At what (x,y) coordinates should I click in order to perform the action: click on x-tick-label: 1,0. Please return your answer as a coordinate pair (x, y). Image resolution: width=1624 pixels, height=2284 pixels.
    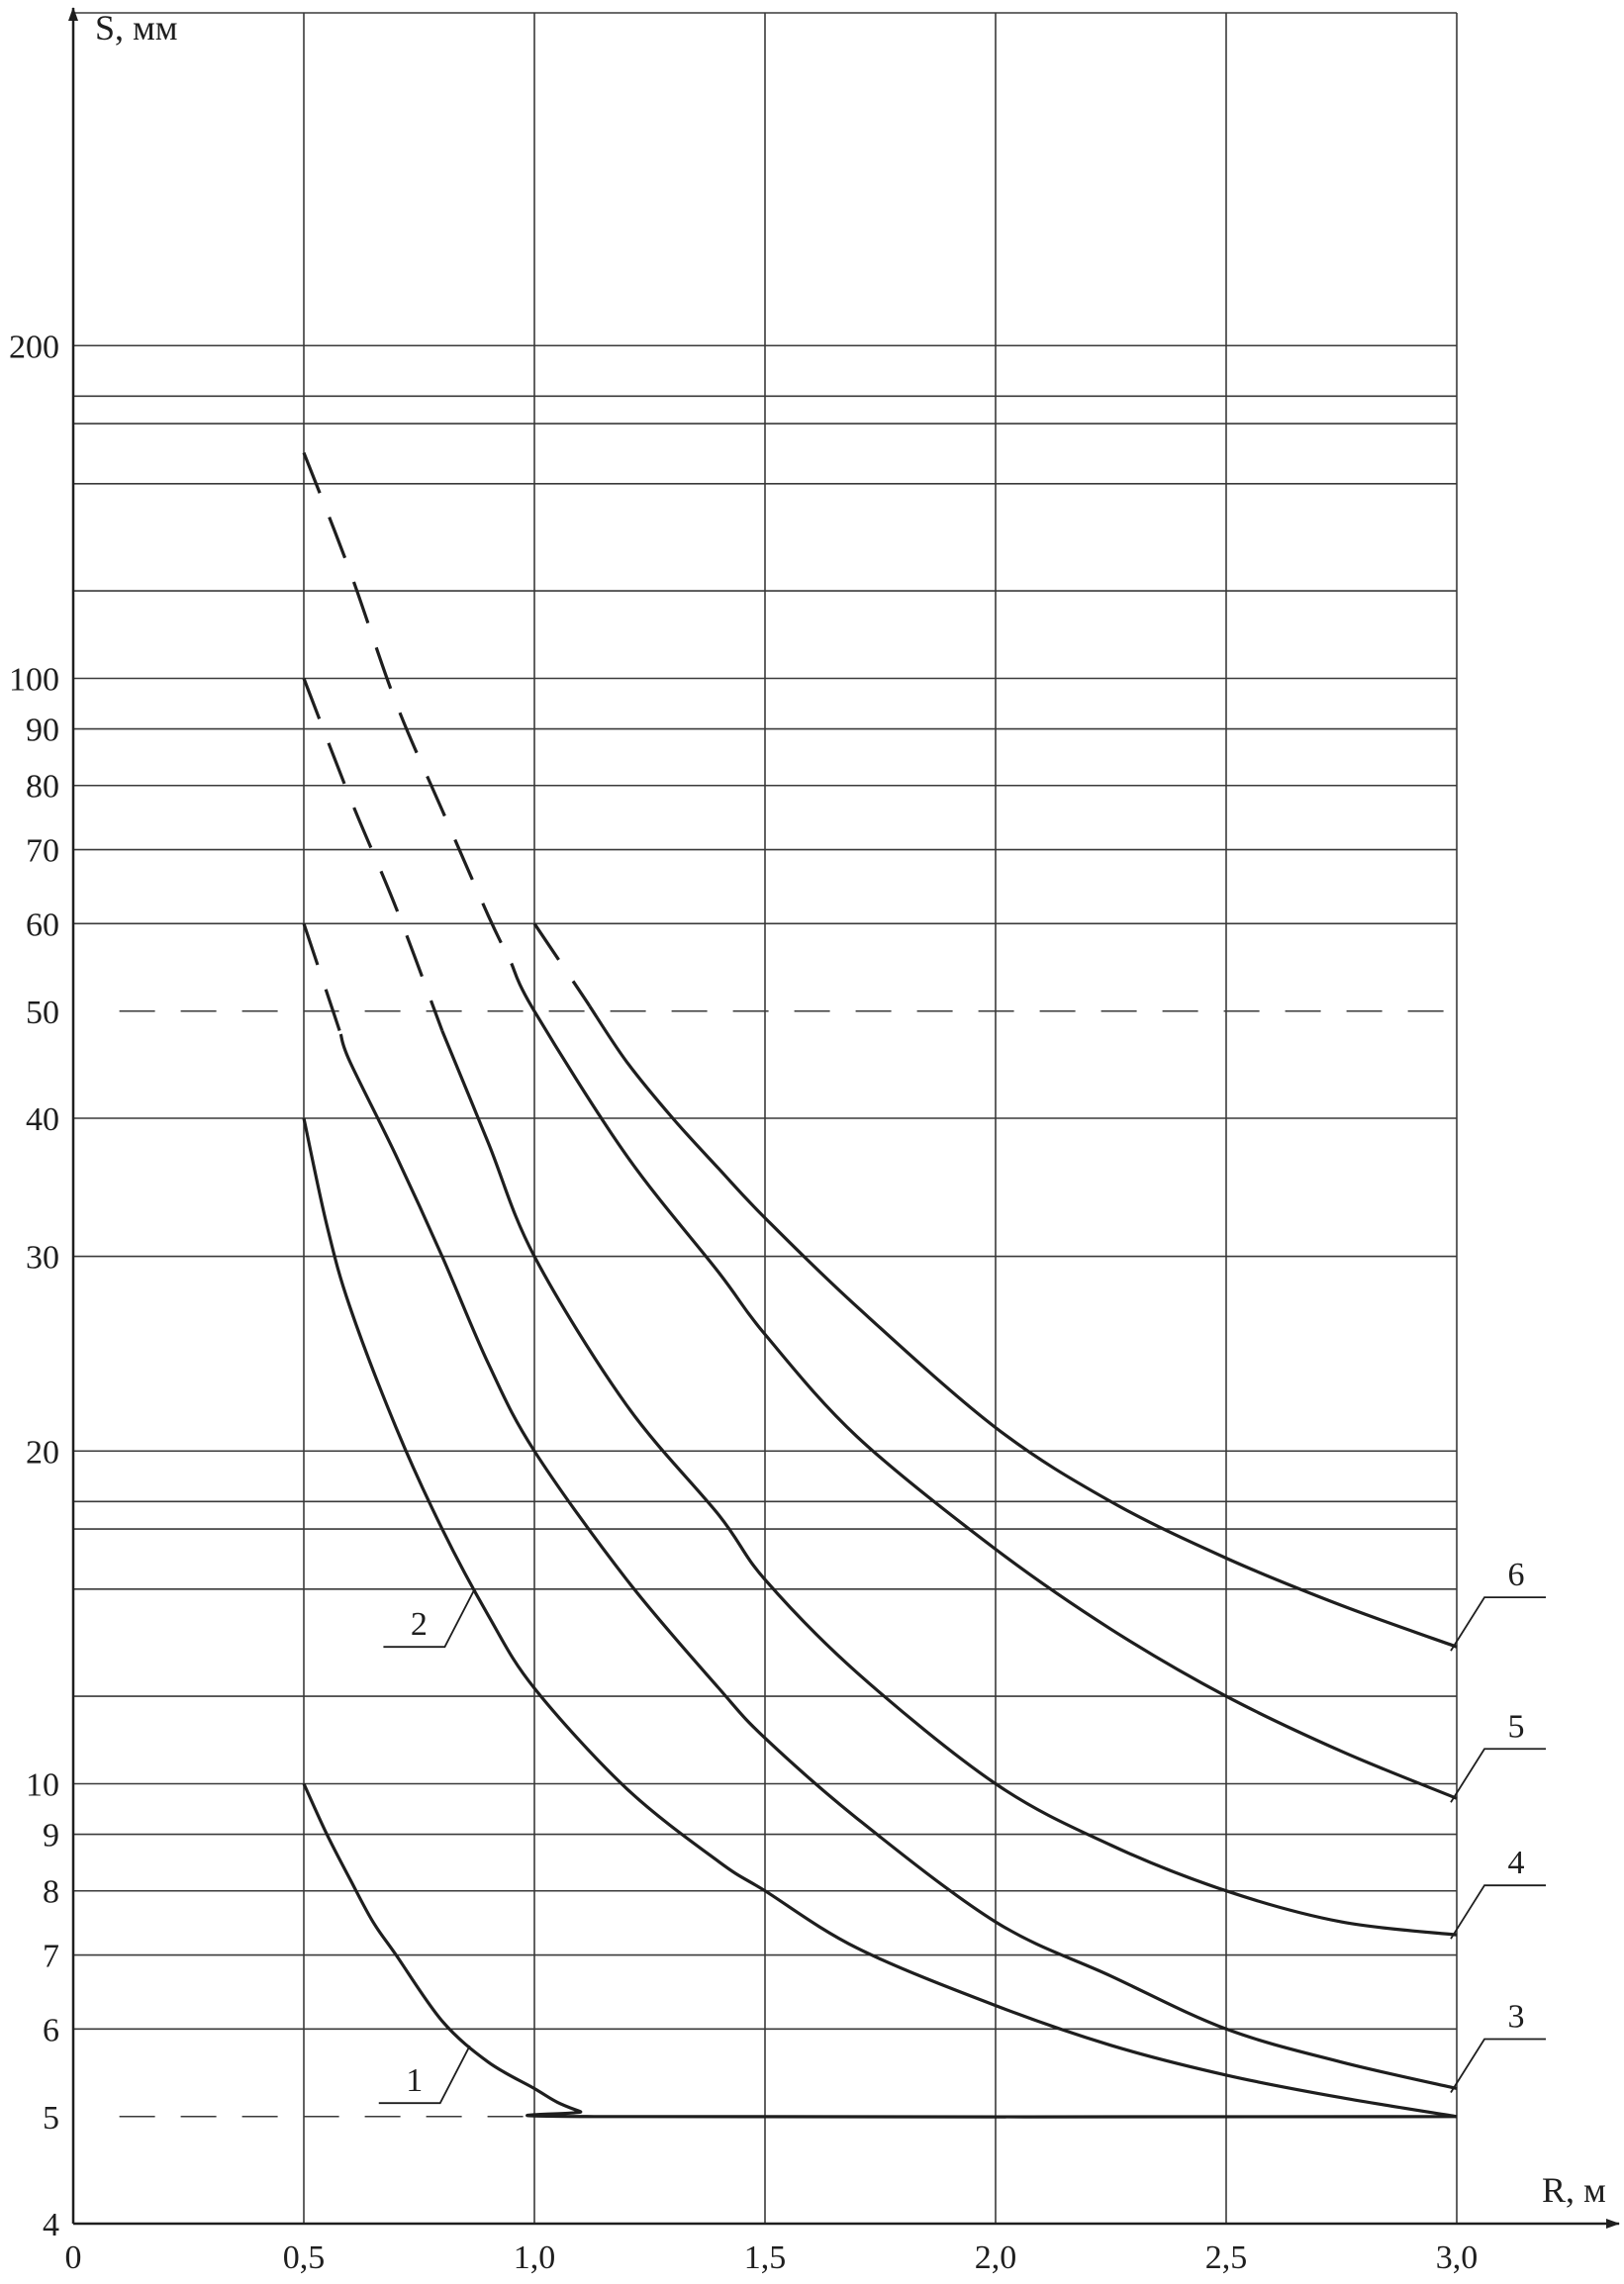
    Looking at the image, I should click on (535, 2258).